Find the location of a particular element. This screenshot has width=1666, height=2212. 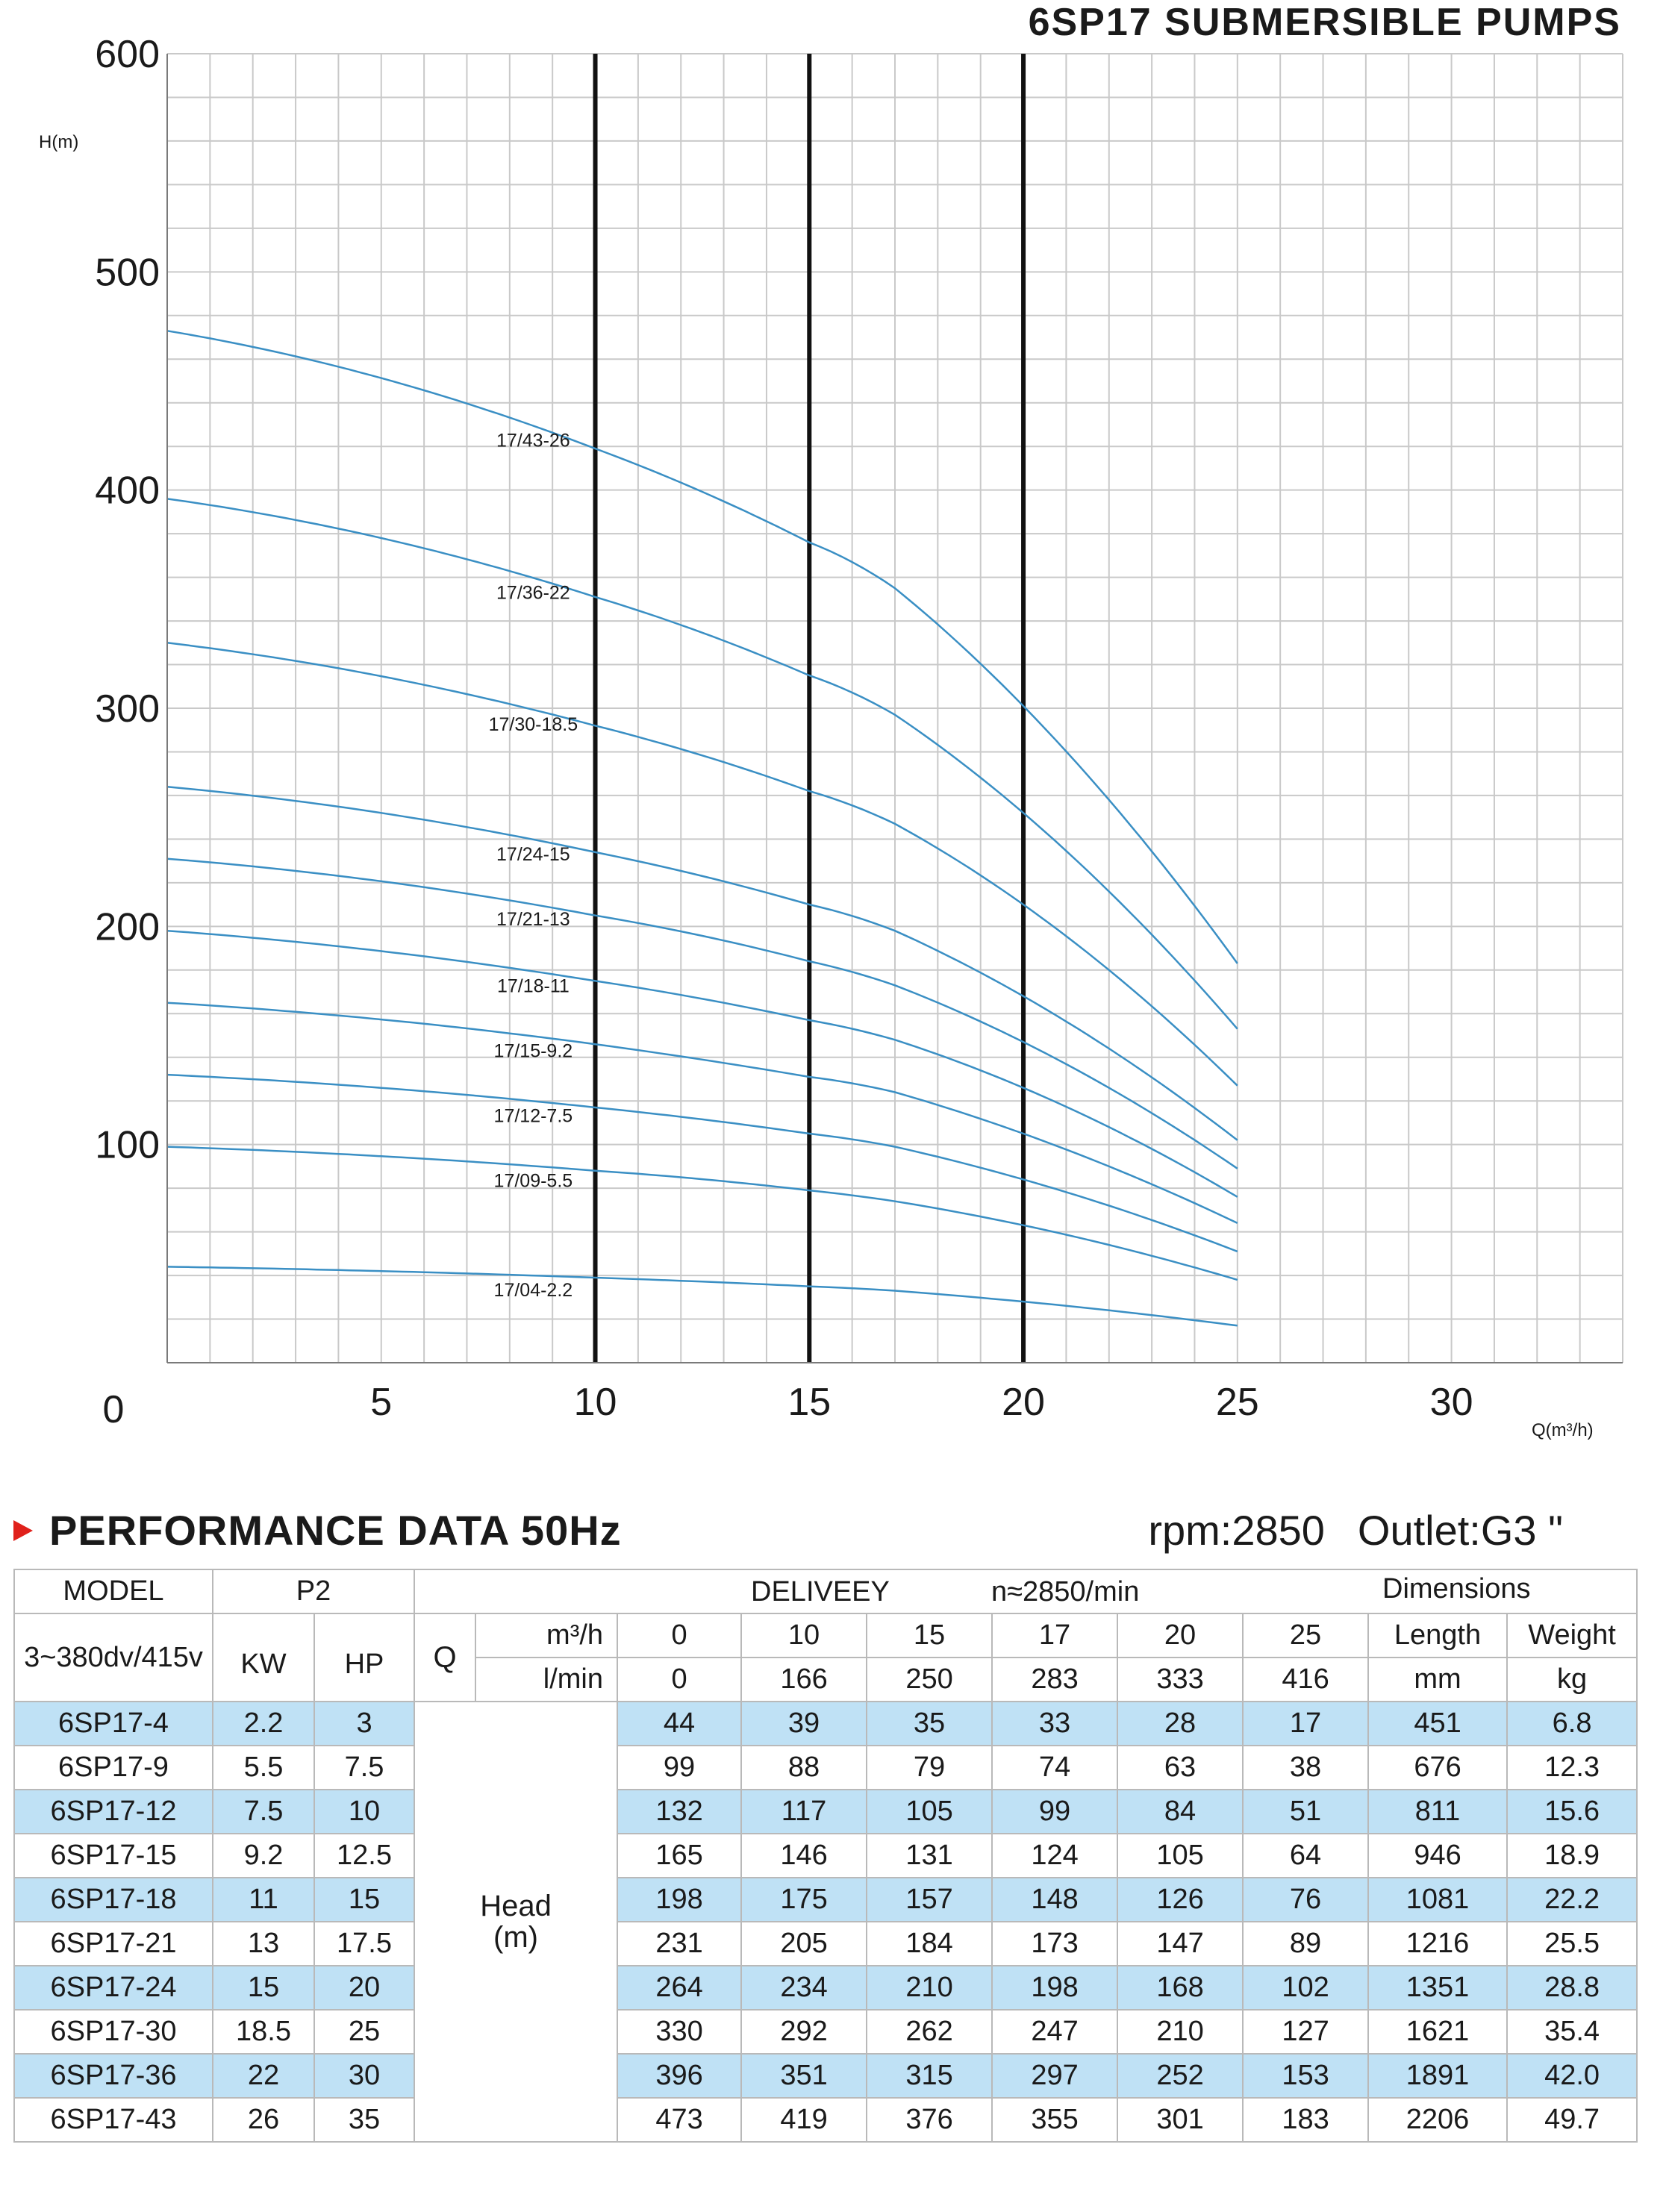

hp-cell: 3 is located at coordinates (364, 1724).